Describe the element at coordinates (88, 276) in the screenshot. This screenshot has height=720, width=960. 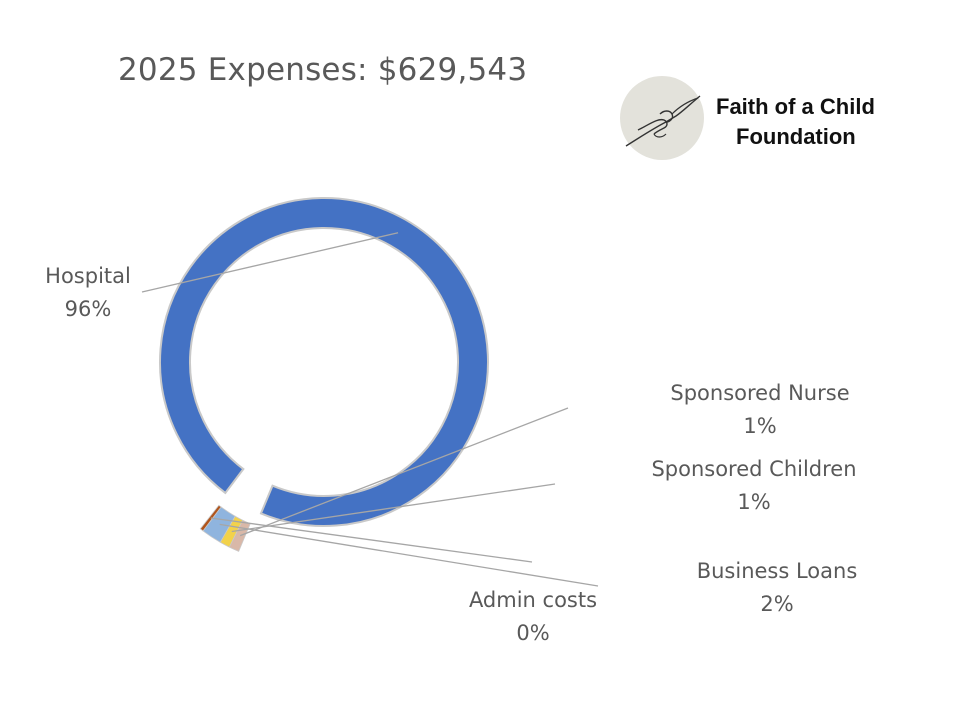
I see `label-hospital: Hospital` at that location.